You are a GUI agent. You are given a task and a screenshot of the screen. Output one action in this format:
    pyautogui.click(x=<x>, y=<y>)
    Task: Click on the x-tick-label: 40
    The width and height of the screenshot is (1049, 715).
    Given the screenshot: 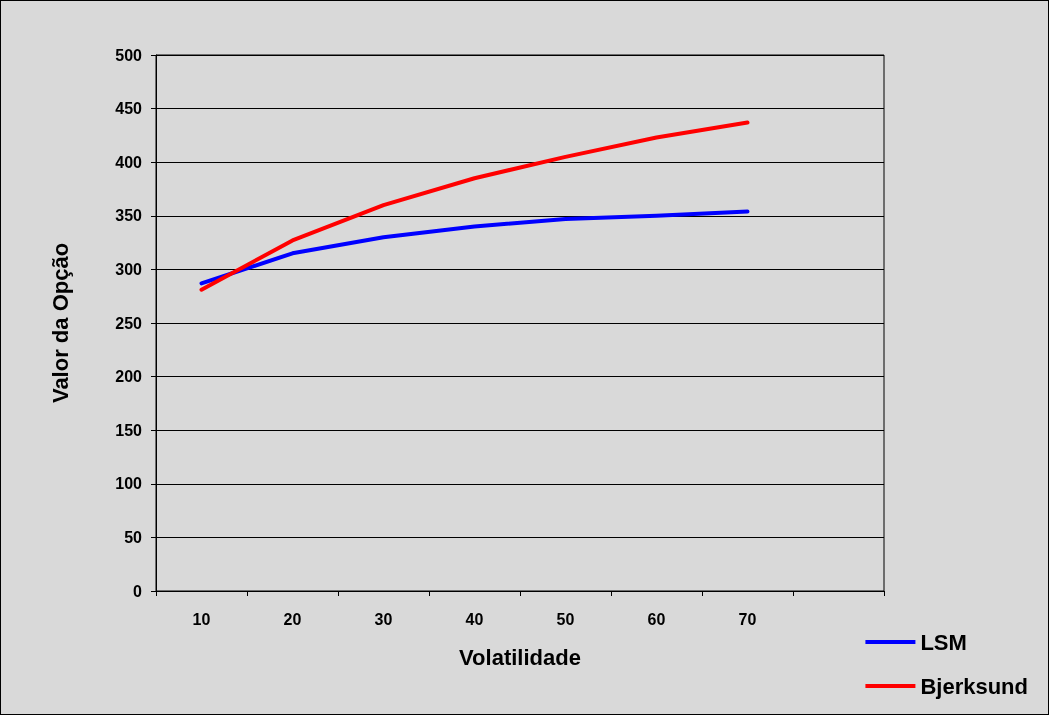 What is the action you would take?
    pyautogui.click(x=474, y=619)
    